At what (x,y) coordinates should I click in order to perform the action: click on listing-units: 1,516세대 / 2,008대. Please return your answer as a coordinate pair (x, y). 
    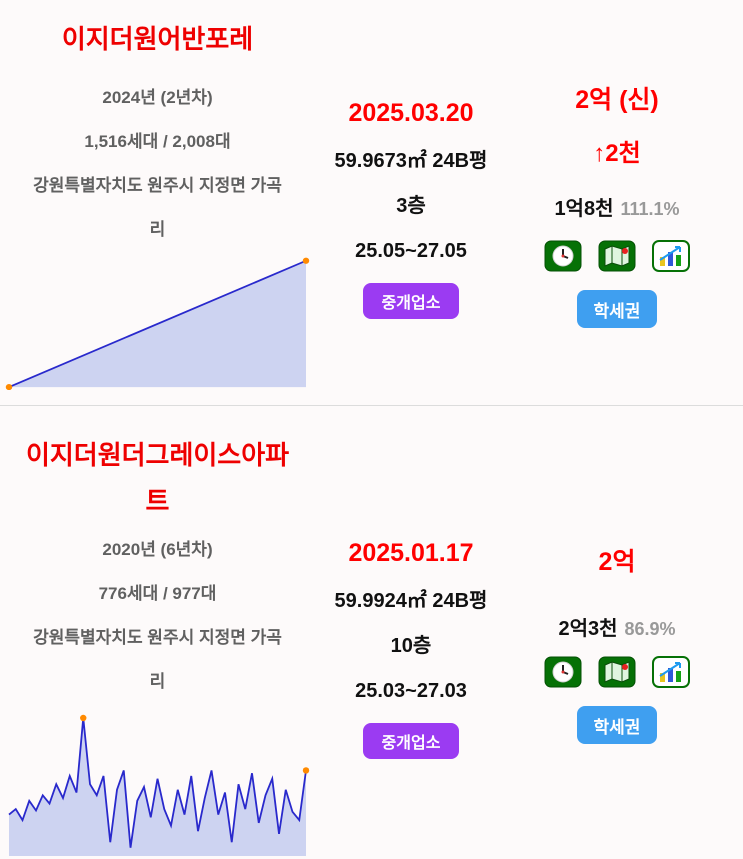
    Looking at the image, I should click on (157, 141).